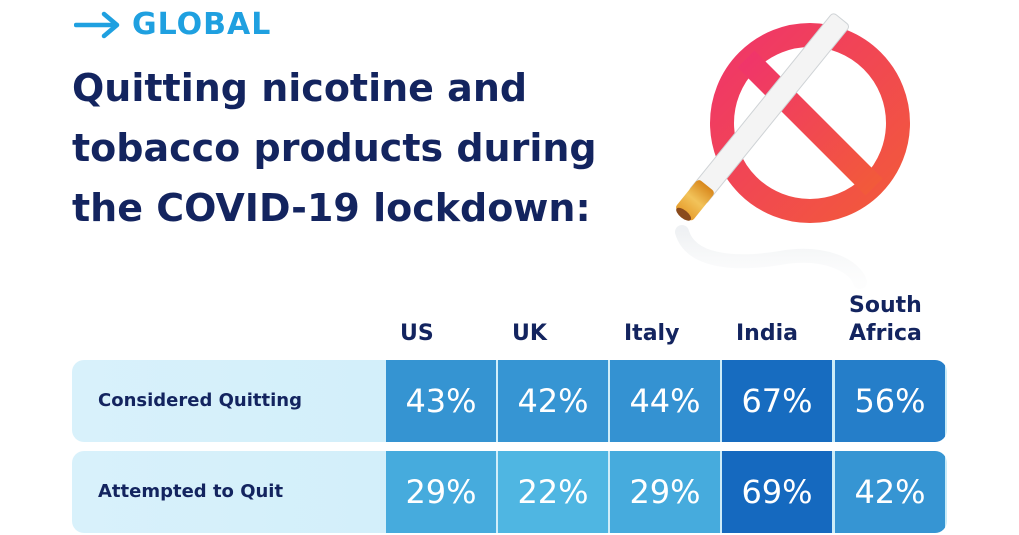  I want to click on cigarette, so click(763, 117).